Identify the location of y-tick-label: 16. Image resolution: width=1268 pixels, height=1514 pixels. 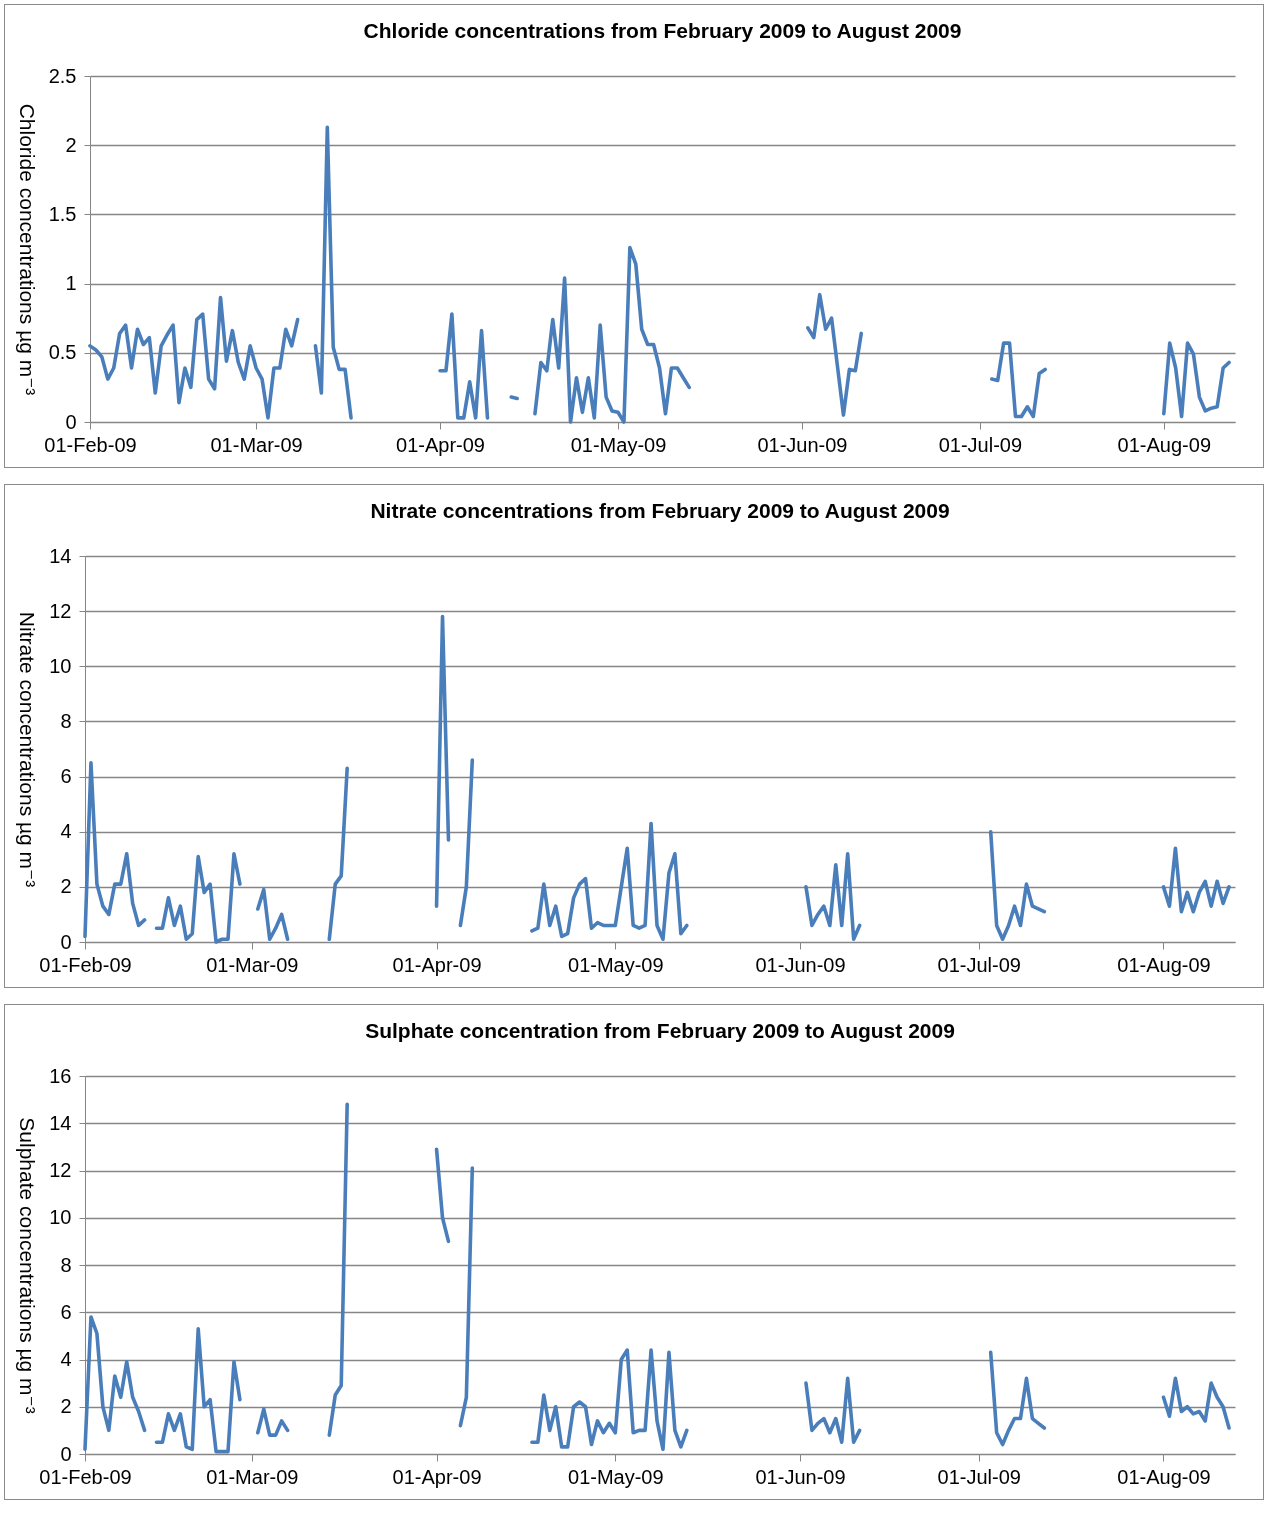
(60, 1075).